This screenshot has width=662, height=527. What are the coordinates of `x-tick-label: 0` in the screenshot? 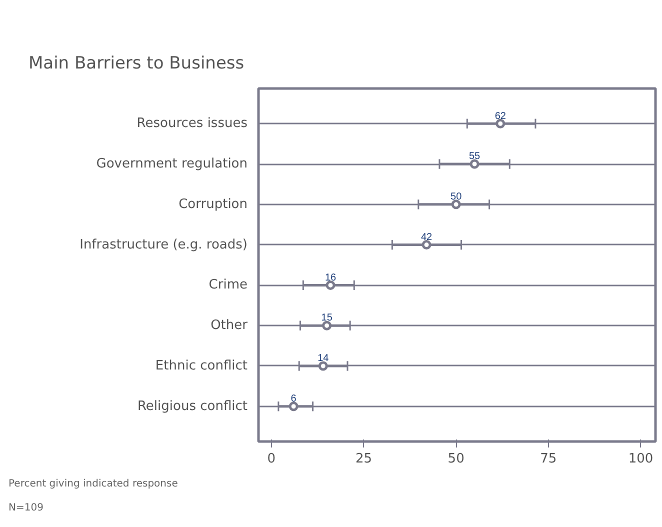 It's located at (271, 459).